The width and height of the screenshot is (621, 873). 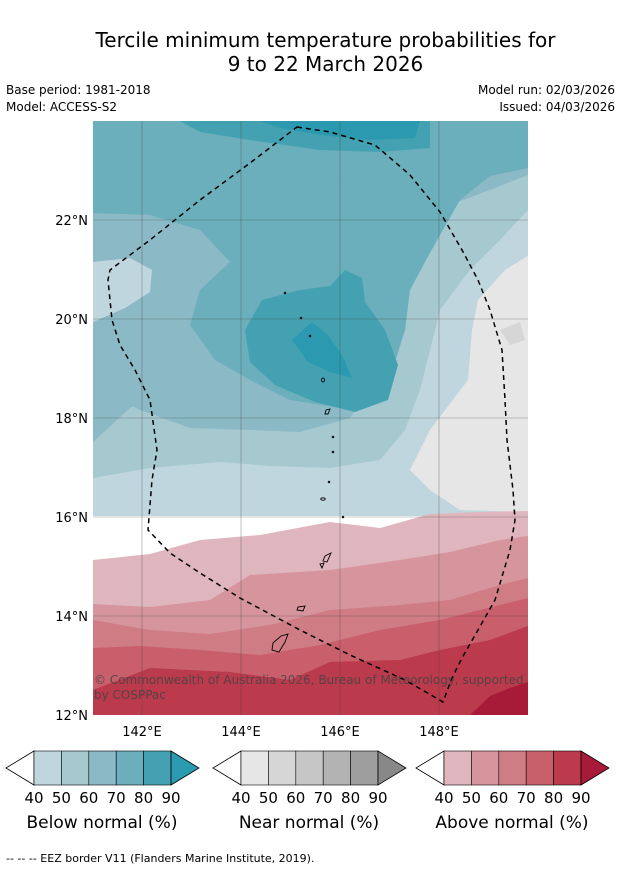 What do you see at coordinates (526, 798) in the screenshot?
I see `above-tick-70: 70` at bounding box center [526, 798].